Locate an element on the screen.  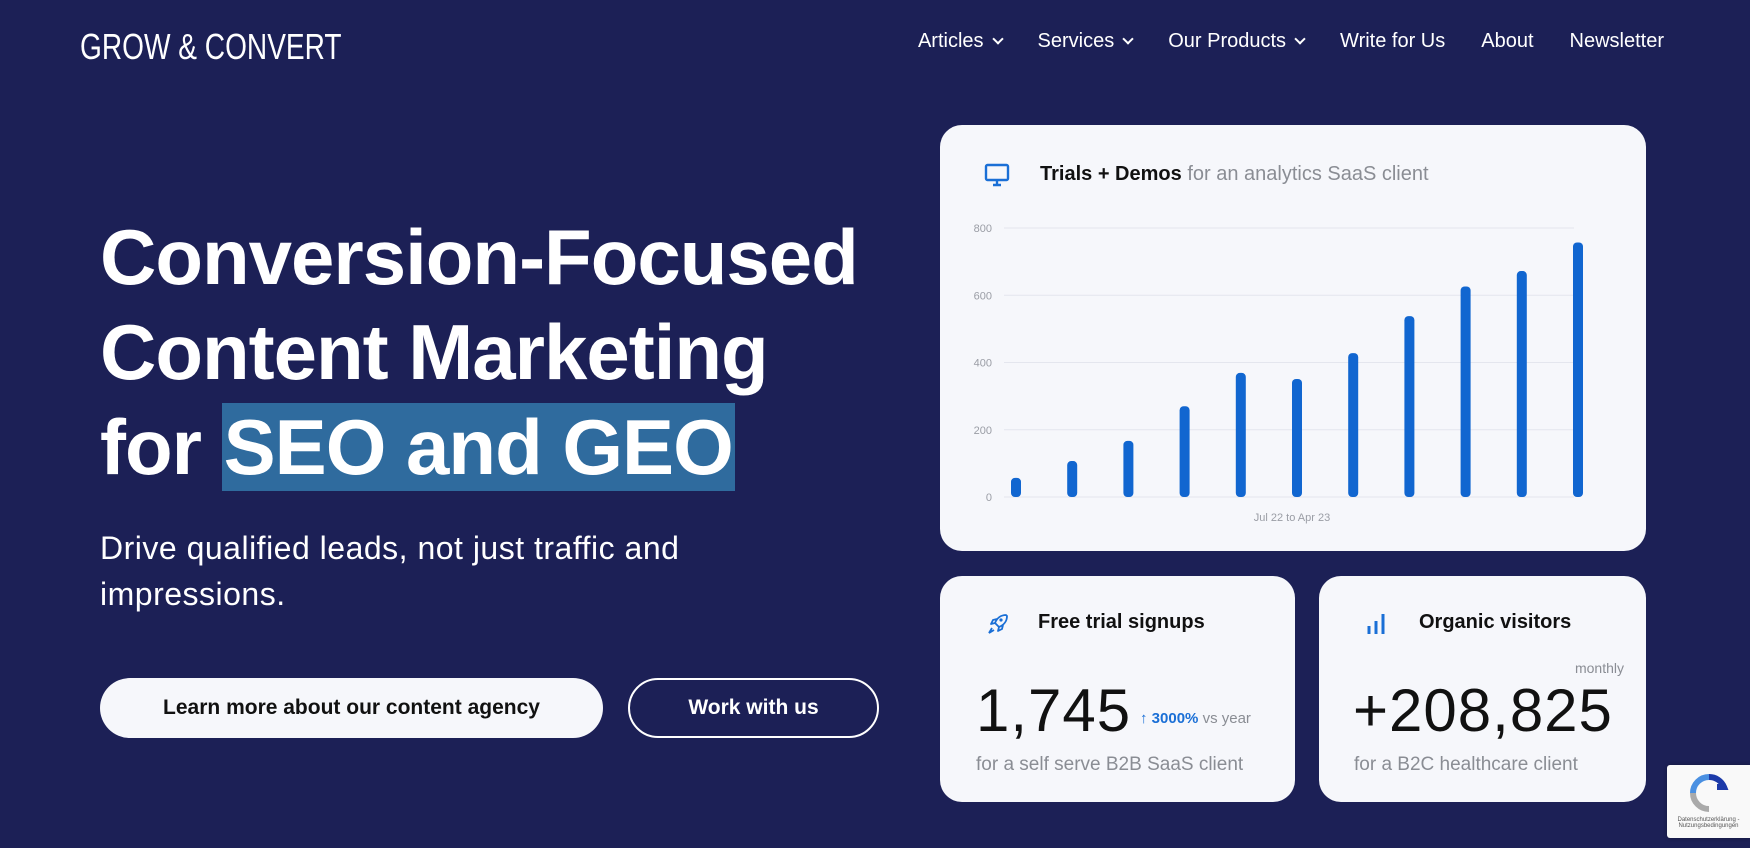
chart-title-main: Trials + Demos is located at coordinates (1111, 174).